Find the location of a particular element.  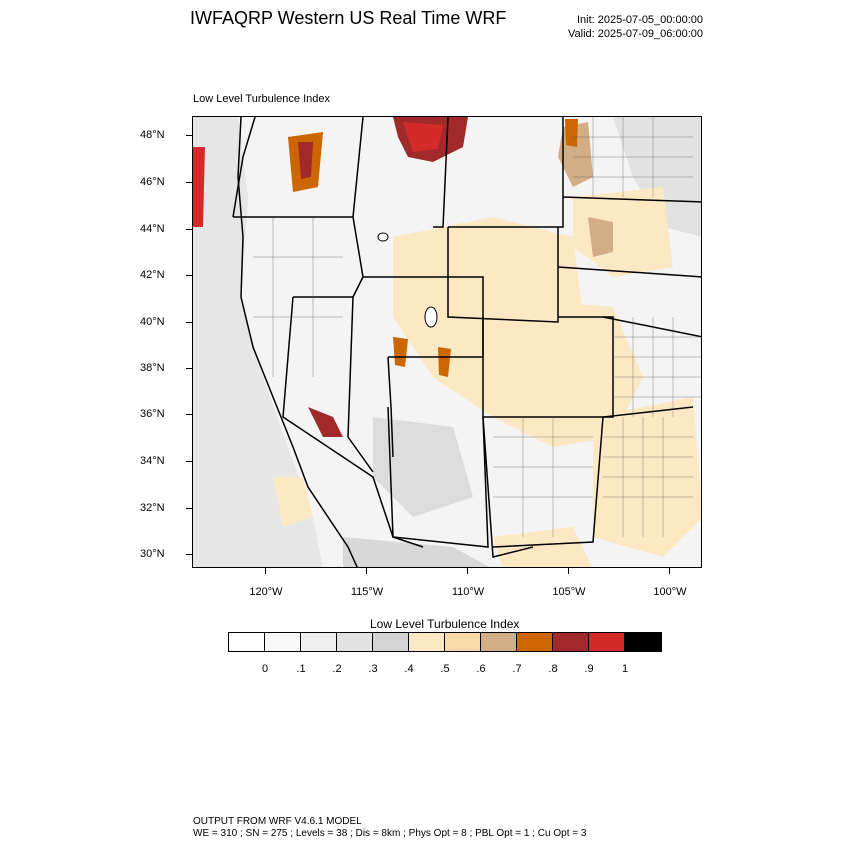

lat-label-32: 32°N is located at coordinates (152, 508).